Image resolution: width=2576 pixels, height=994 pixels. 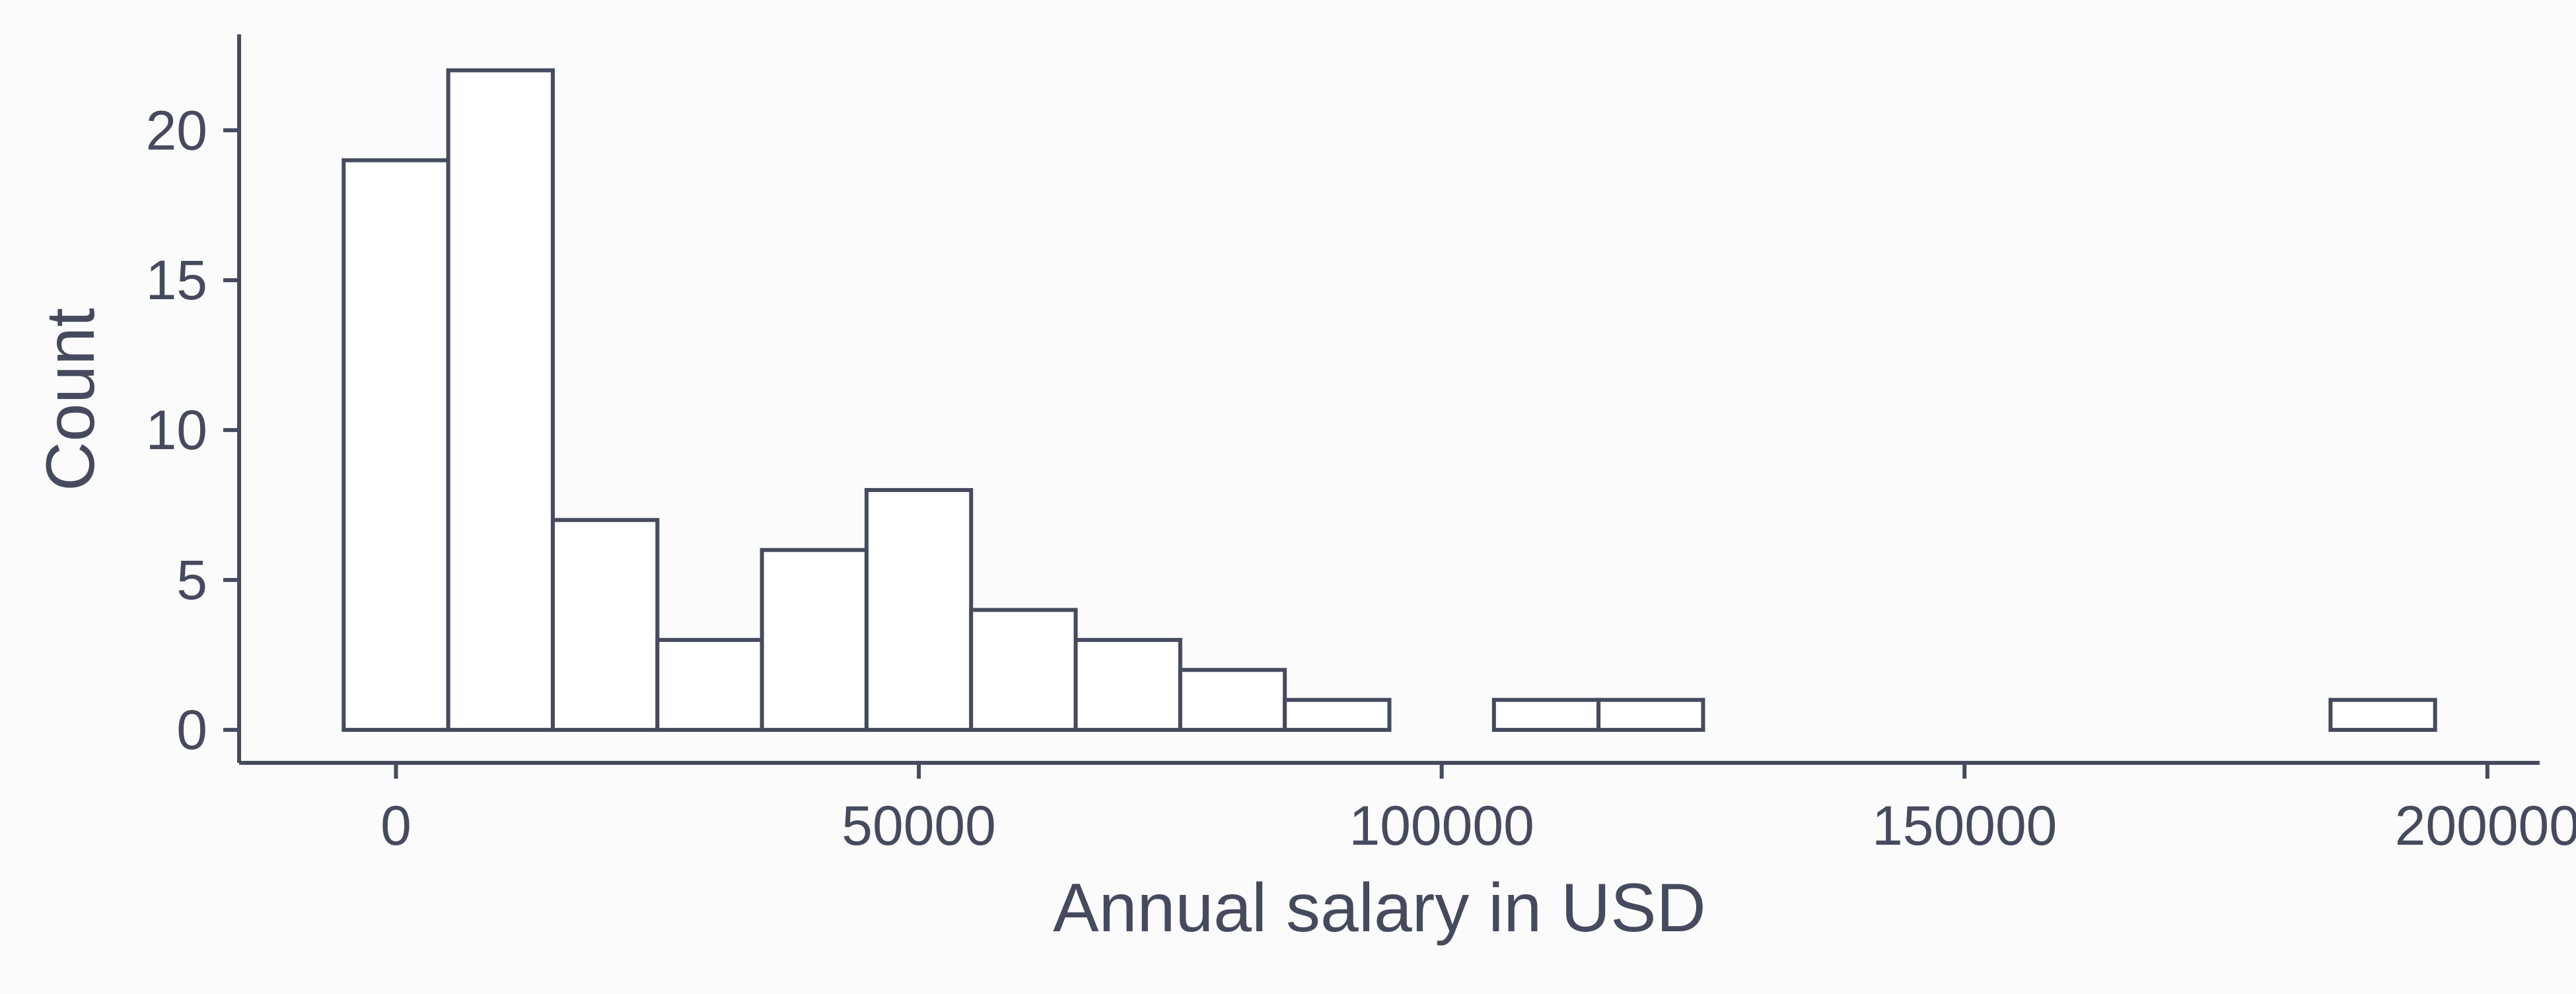 I want to click on y-tick-label-3: 15, so click(x=177, y=280).